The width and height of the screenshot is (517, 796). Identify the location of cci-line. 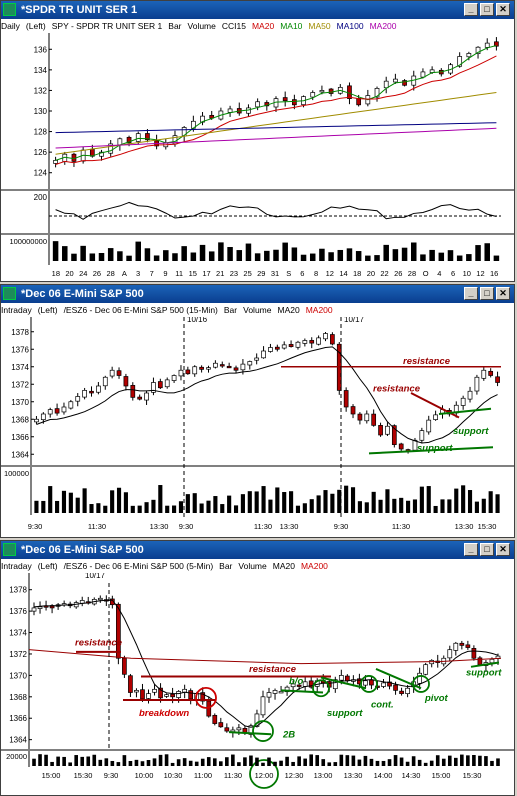
(276, 210).